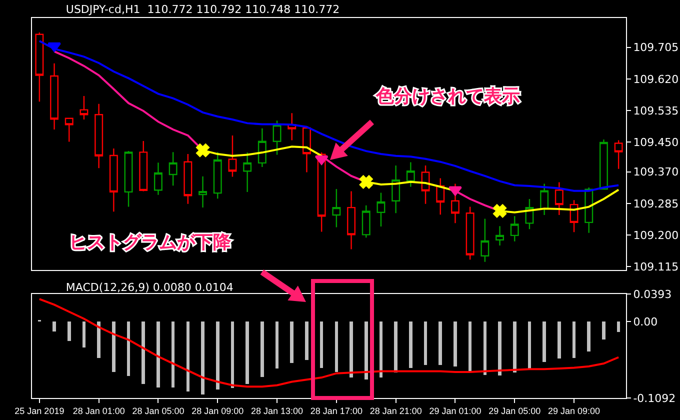  Describe the element at coordinates (656, 235) in the screenshot. I see `y-tick-label: 109.200` at that location.